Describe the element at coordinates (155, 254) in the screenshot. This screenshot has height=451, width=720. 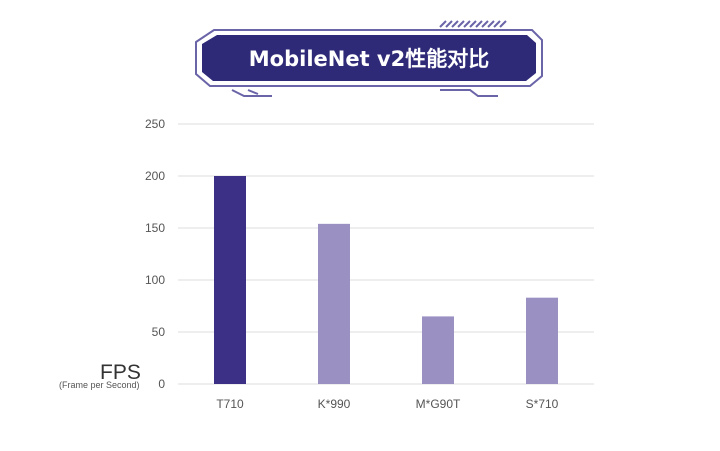
I see `y-tick-labels: 0 50 100 150 200 250` at that location.